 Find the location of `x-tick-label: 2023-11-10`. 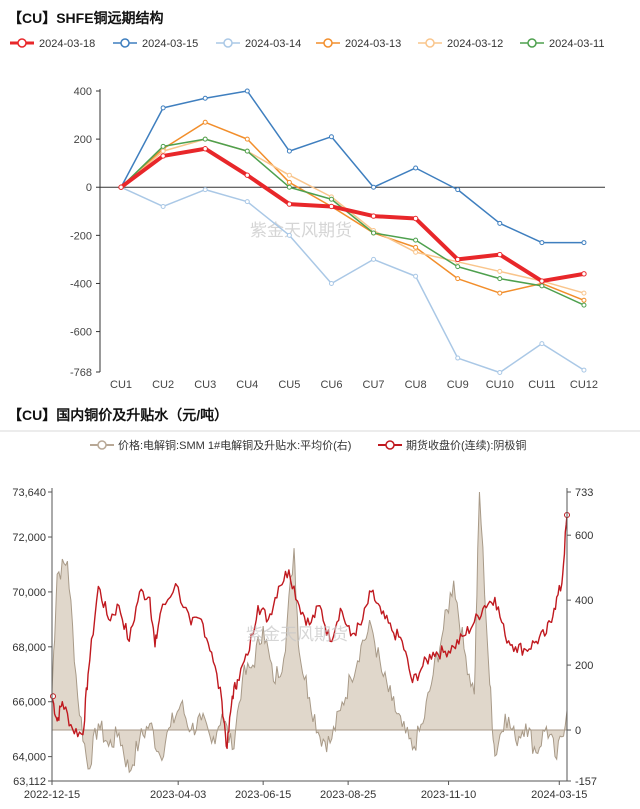

x-tick-label: 2023-11-10 is located at coordinates (448, 795).